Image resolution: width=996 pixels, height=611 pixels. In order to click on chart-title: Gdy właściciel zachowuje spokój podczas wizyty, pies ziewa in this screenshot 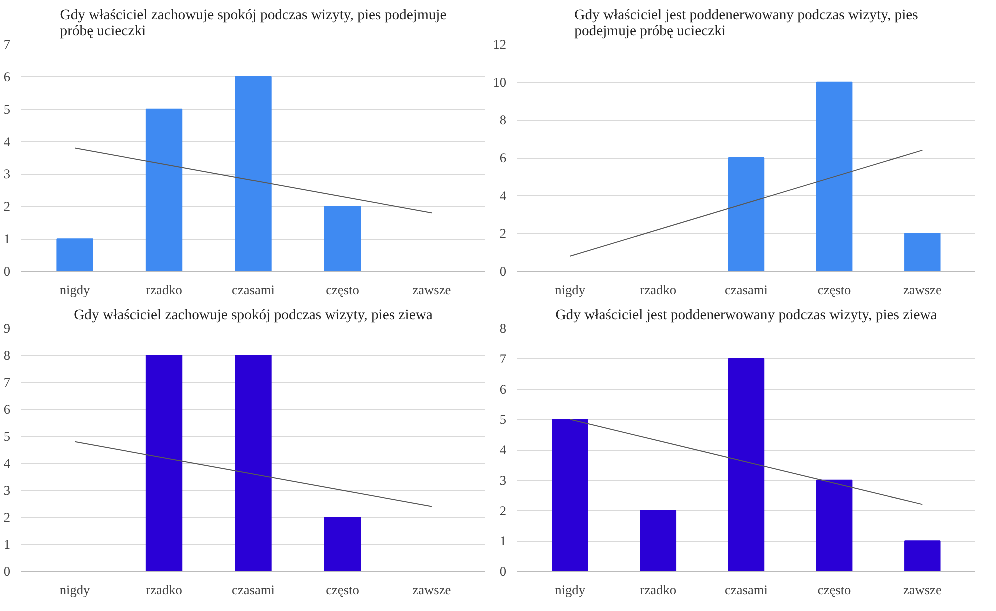, I will do `click(254, 316)`.